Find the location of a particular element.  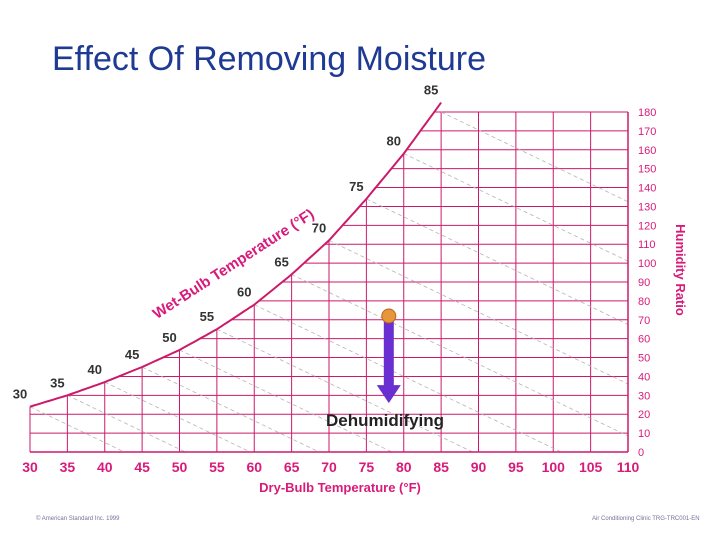

wetbulb-axis-label: Wet-Bulb Temperature (°F) is located at coordinates (234, 264).